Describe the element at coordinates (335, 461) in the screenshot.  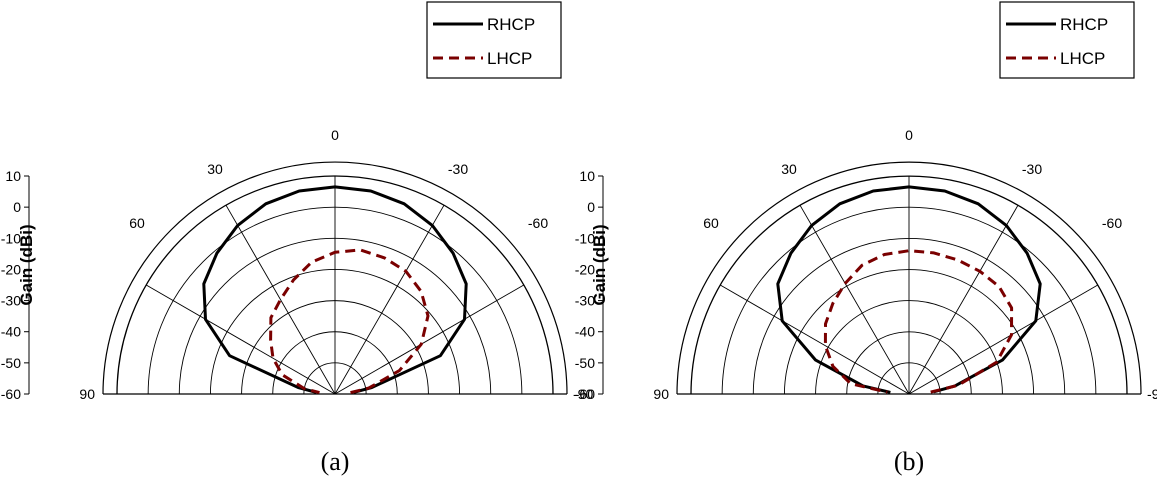
I see `panel-caption: (a)` at that location.